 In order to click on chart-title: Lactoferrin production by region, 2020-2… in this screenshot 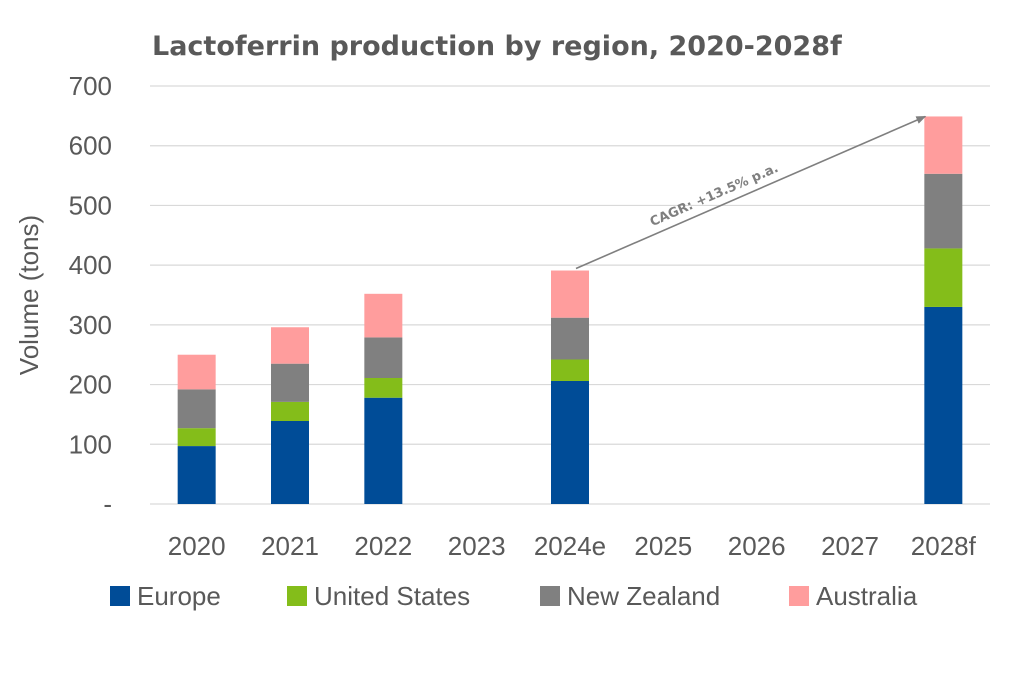, I will do `click(497, 46)`.